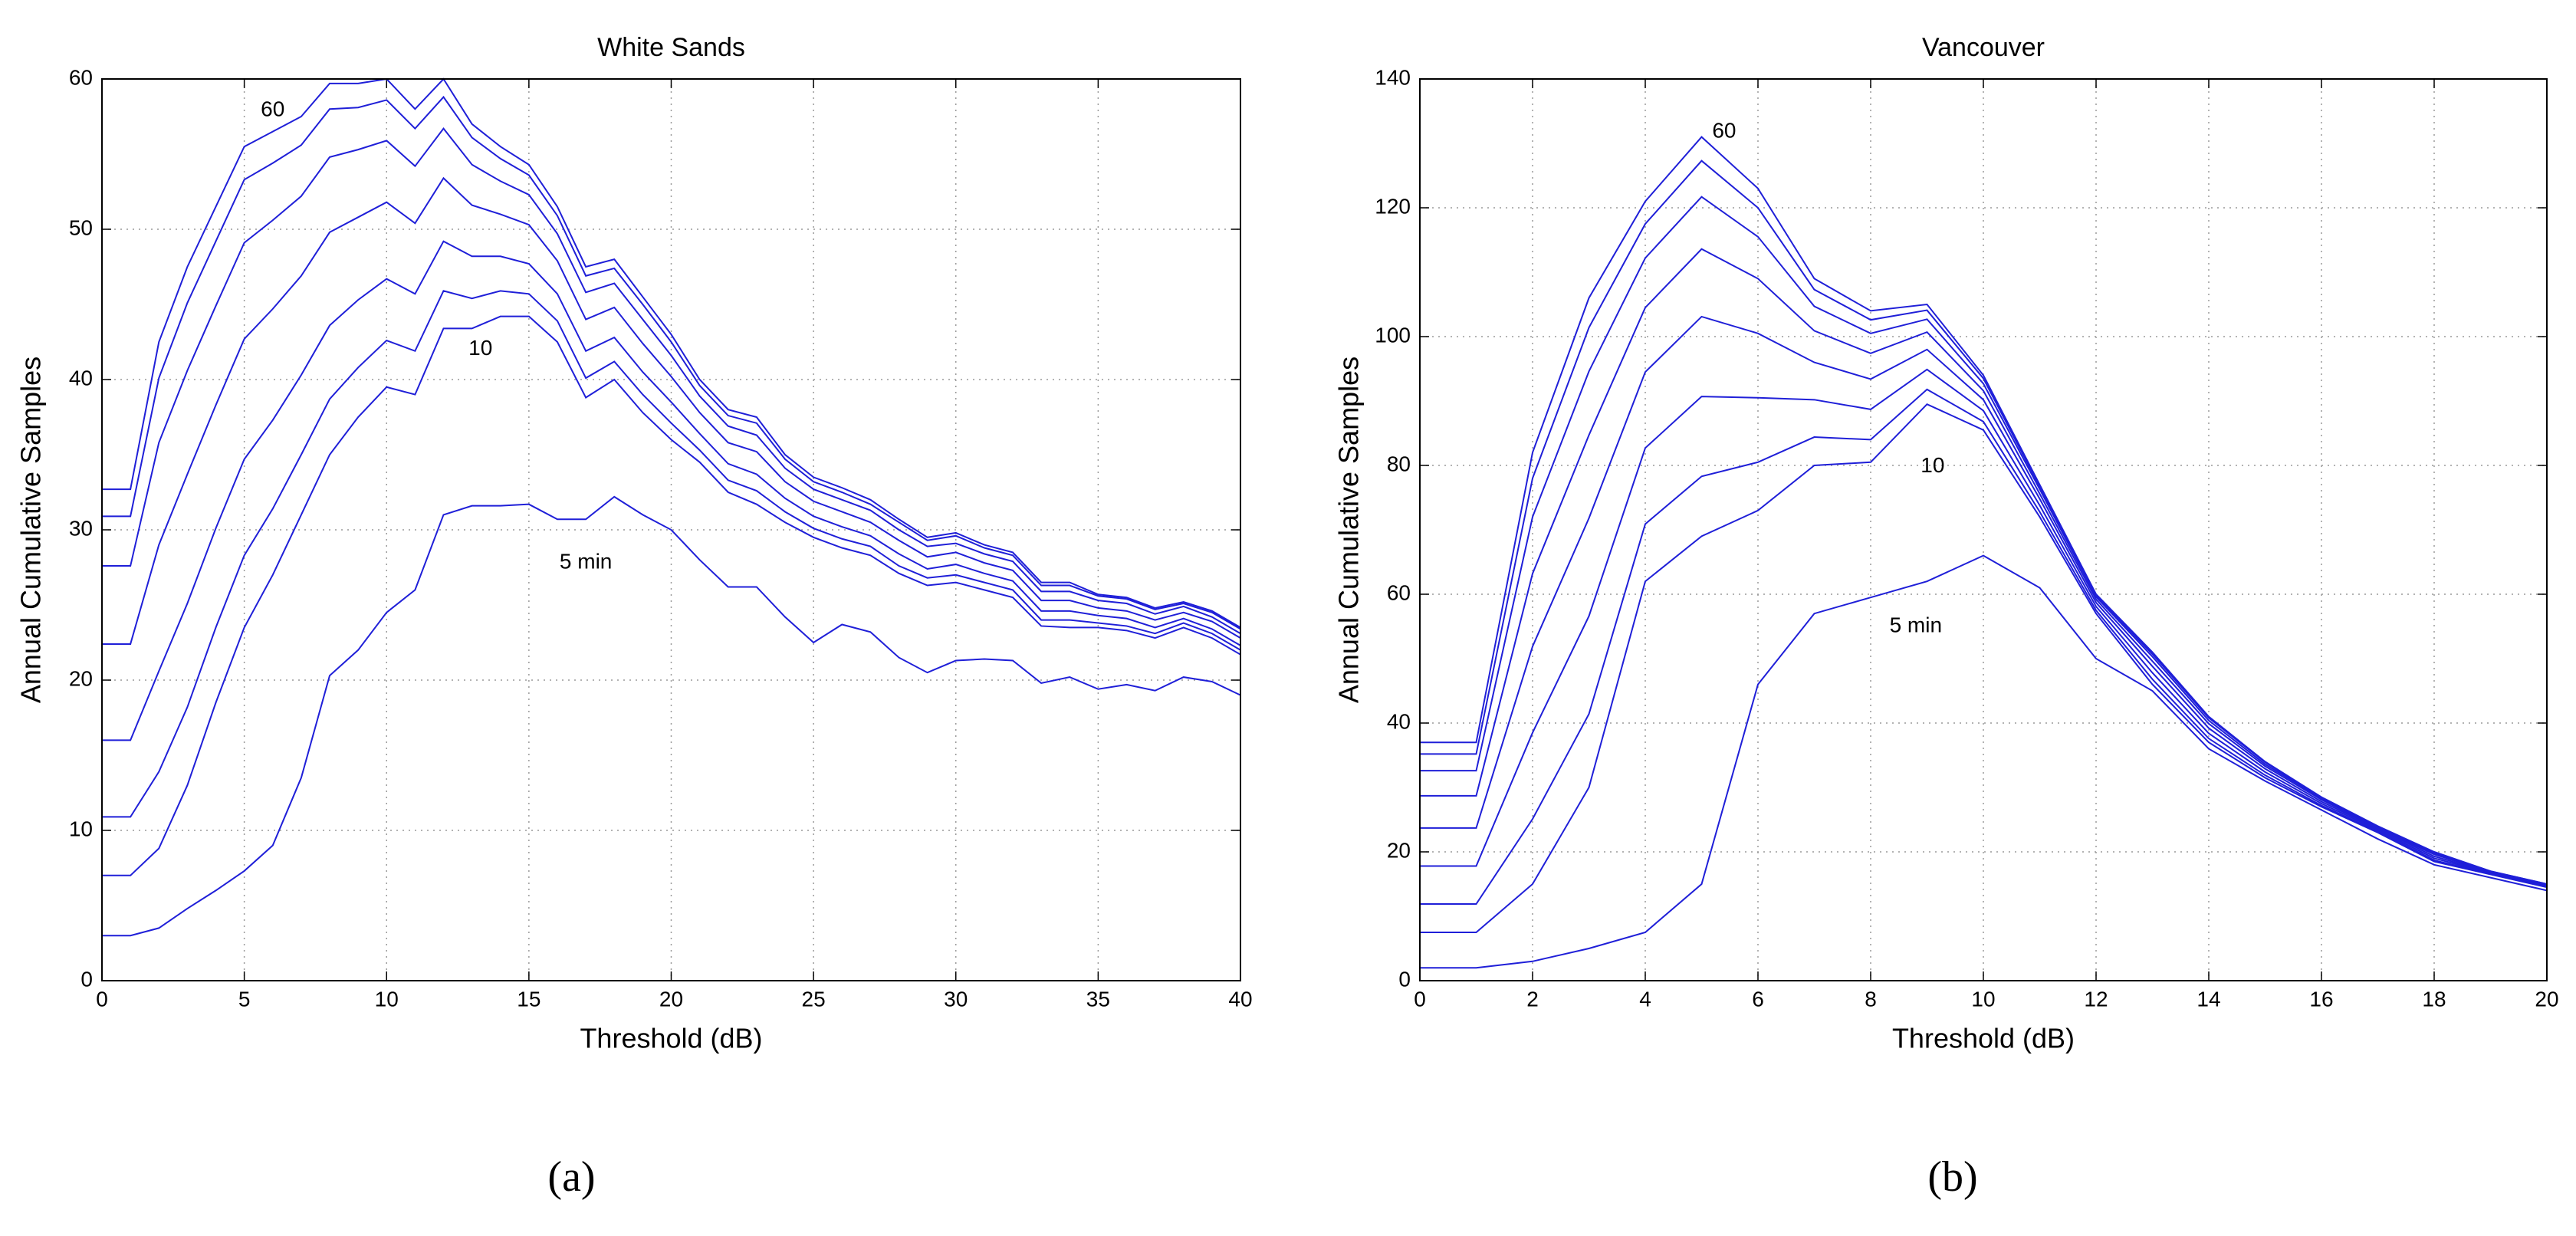  Describe the element at coordinates (528, 999) in the screenshot. I see `x-tick-label: 15` at that location.